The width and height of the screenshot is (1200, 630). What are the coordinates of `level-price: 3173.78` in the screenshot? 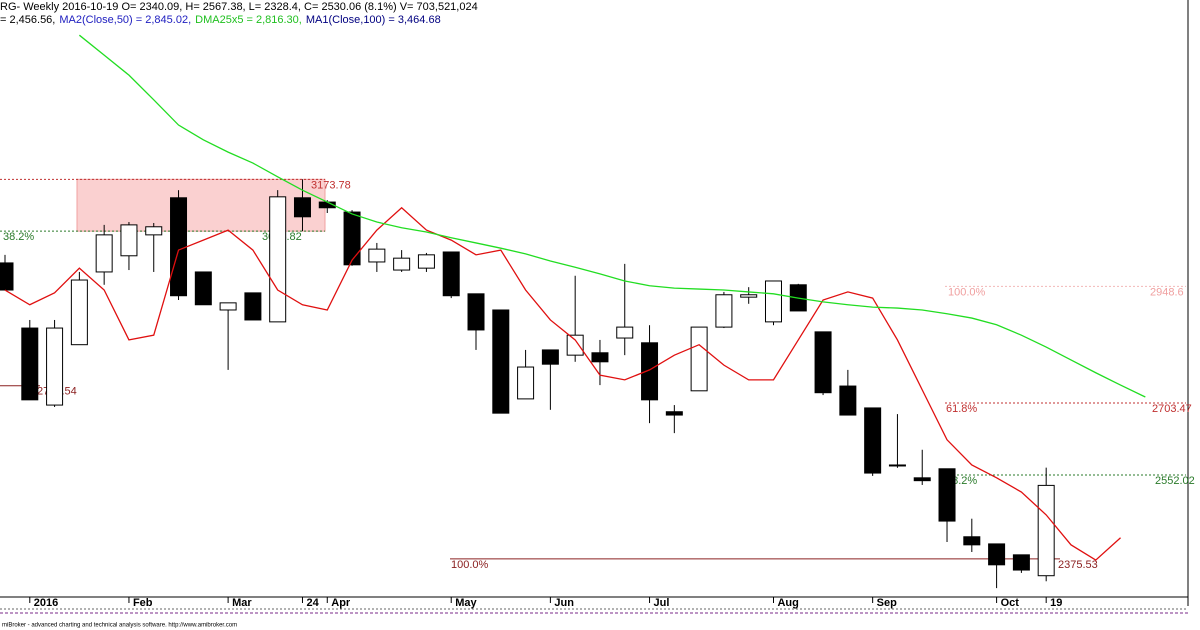 It's located at (331, 185).